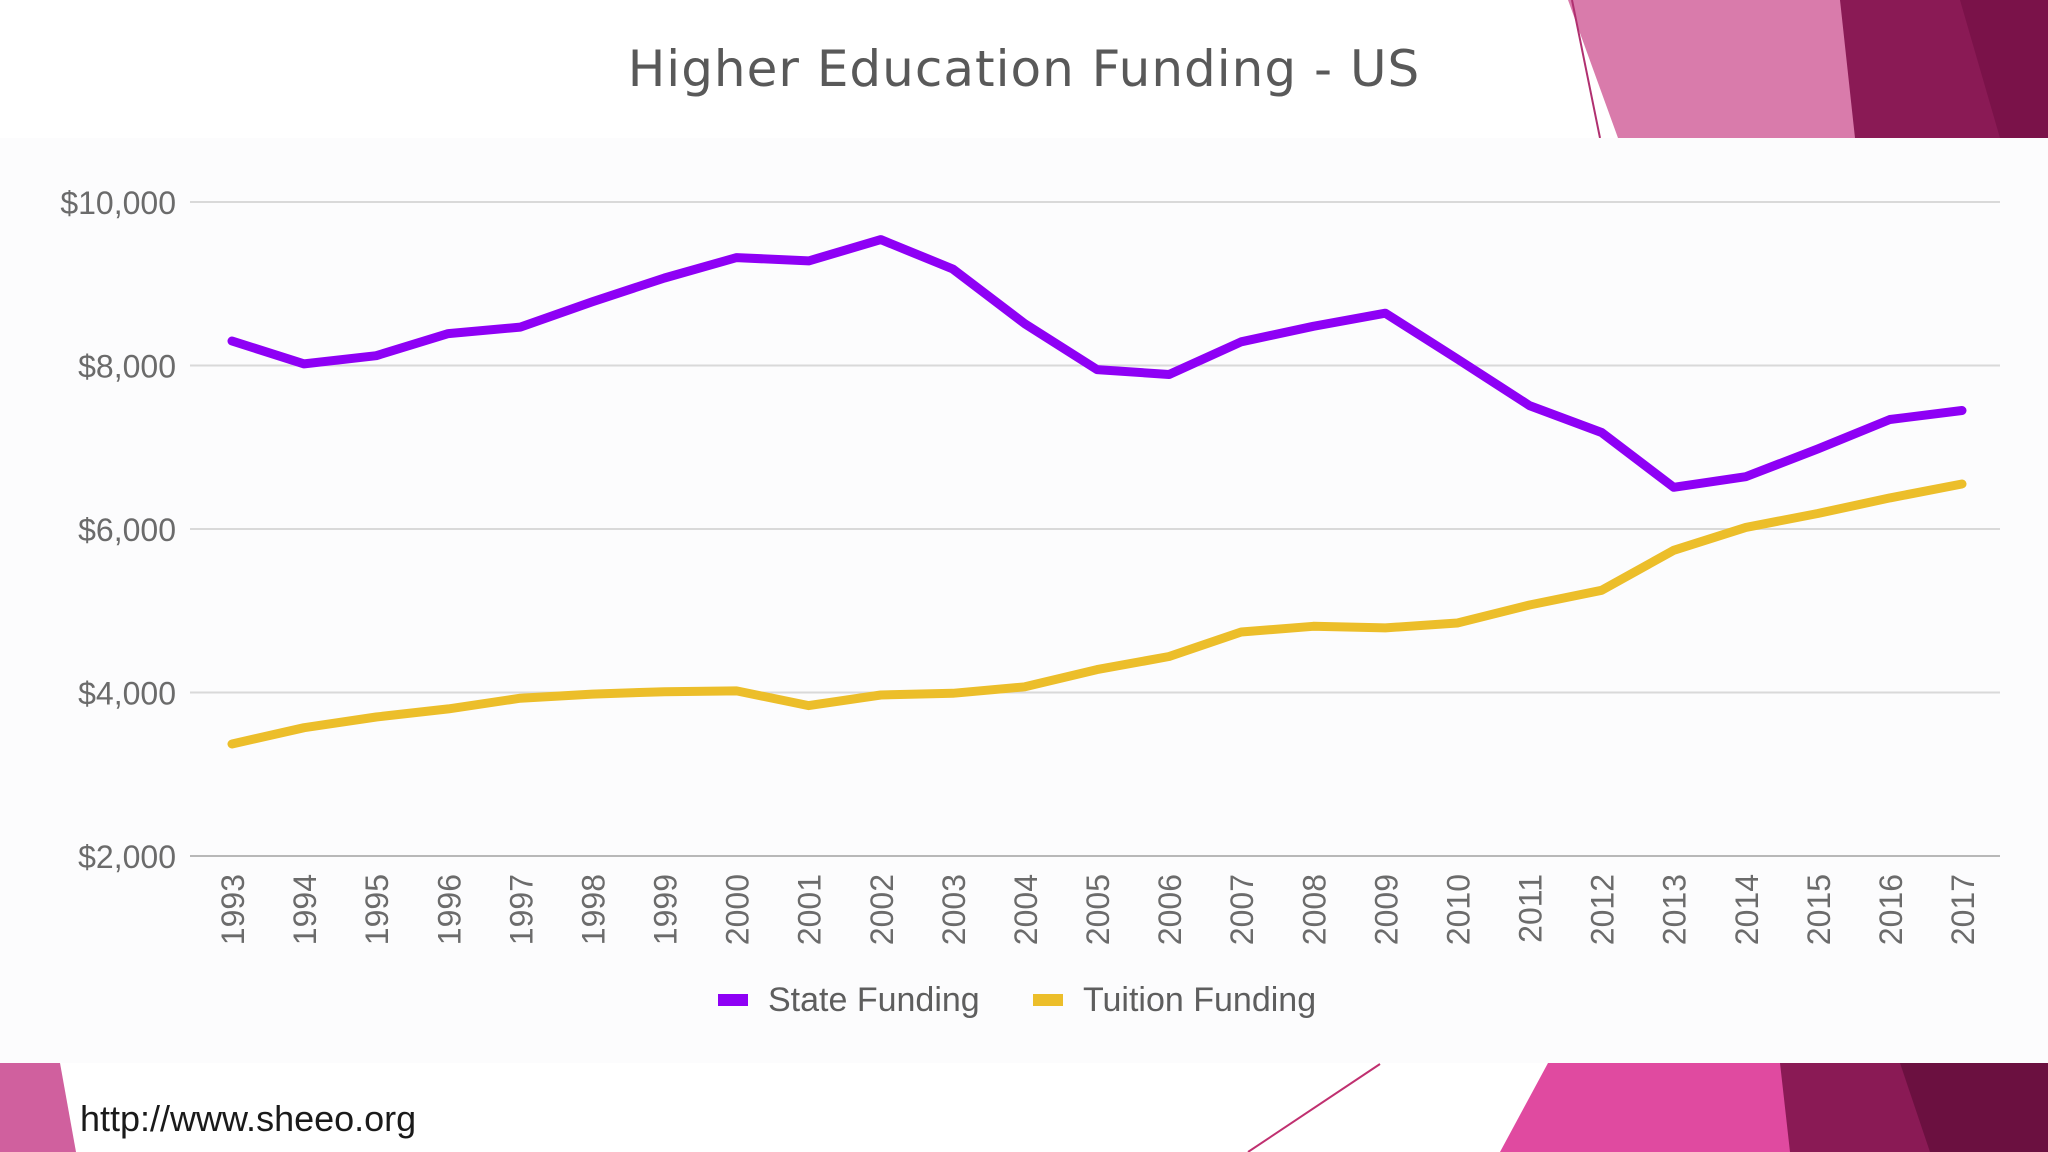 This screenshot has width=2048, height=1152. I want to click on x-tick-label: 1998, so click(593, 909).